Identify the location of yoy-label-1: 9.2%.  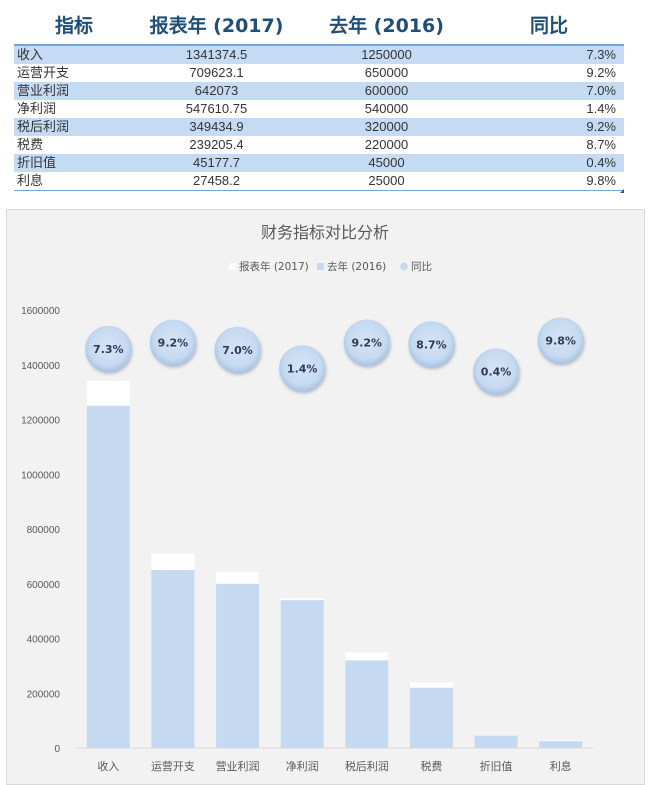
(173, 343).